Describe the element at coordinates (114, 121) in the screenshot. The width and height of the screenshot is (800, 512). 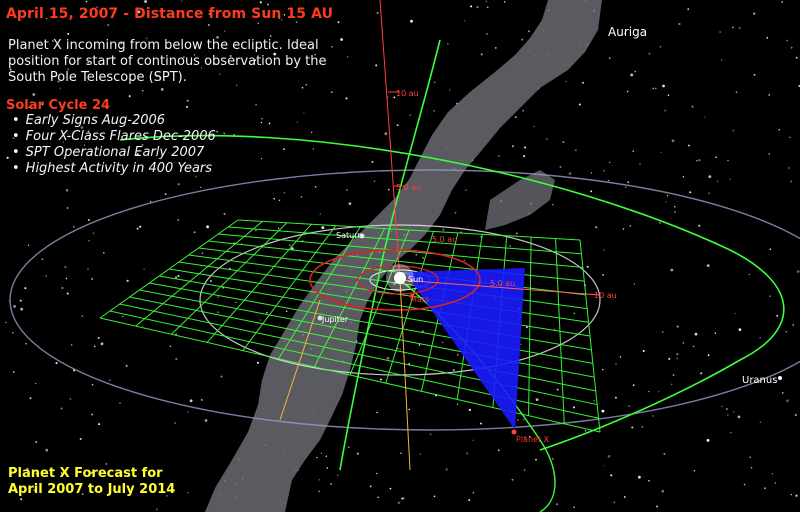
I see `list-item: Early Signs Aug-2006` at that location.